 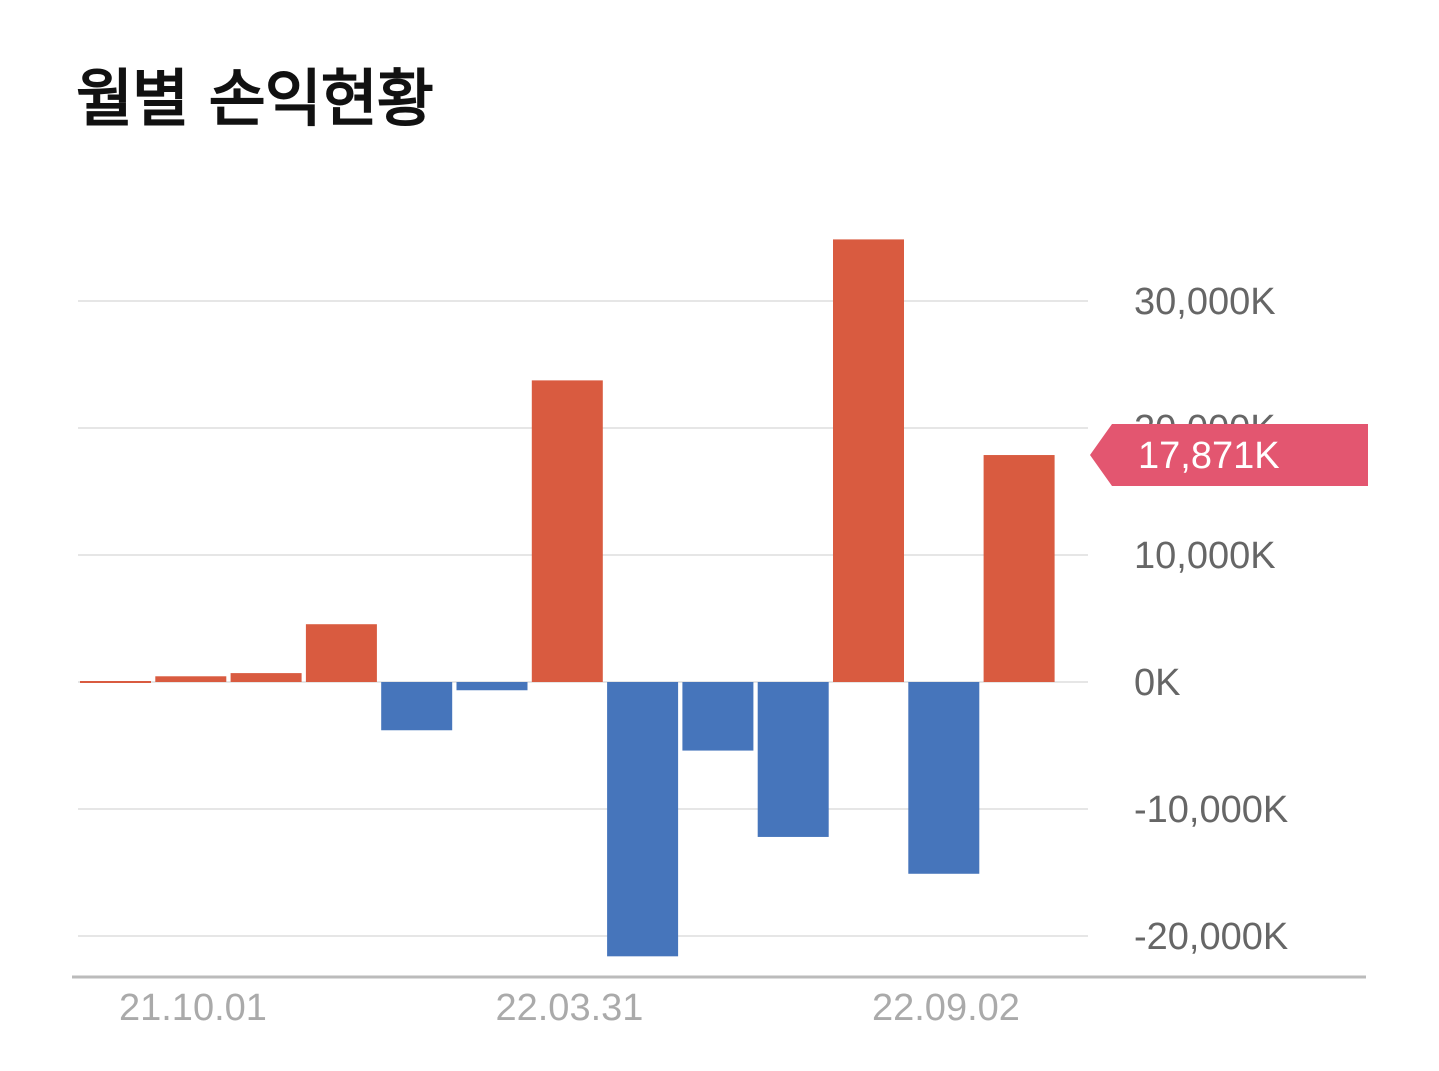 What do you see at coordinates (1211, 810) in the screenshot?
I see `y-tick-label: -10,000K` at bounding box center [1211, 810].